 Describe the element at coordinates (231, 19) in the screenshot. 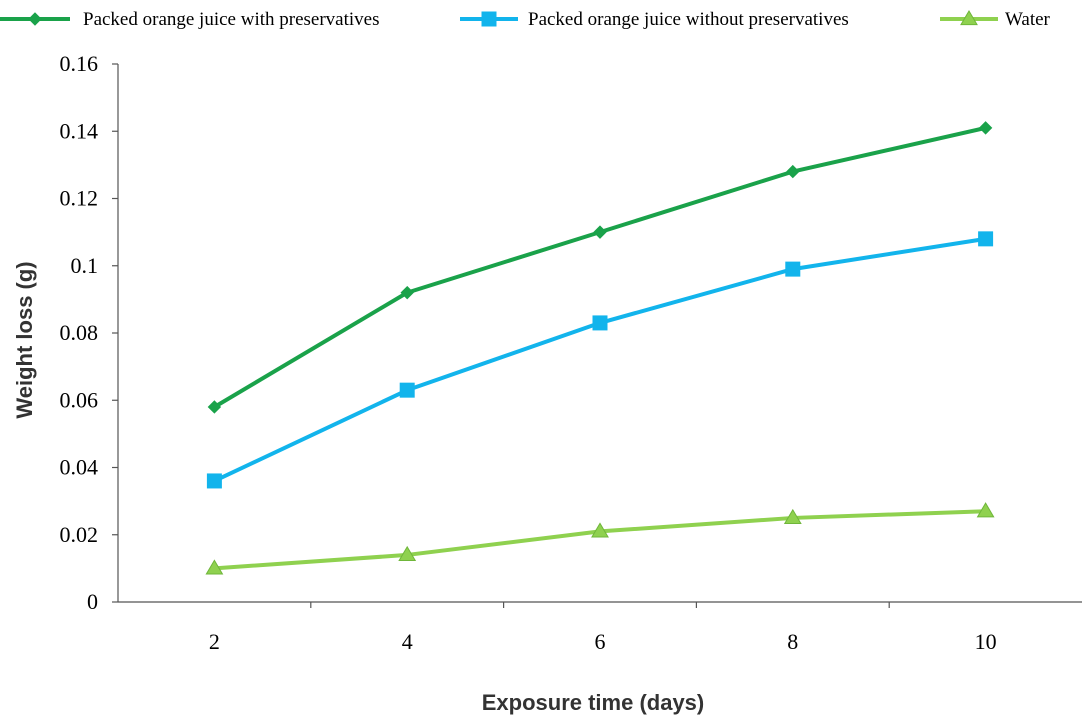

I see `legend-label: Packed orange juice with preservatives` at that location.